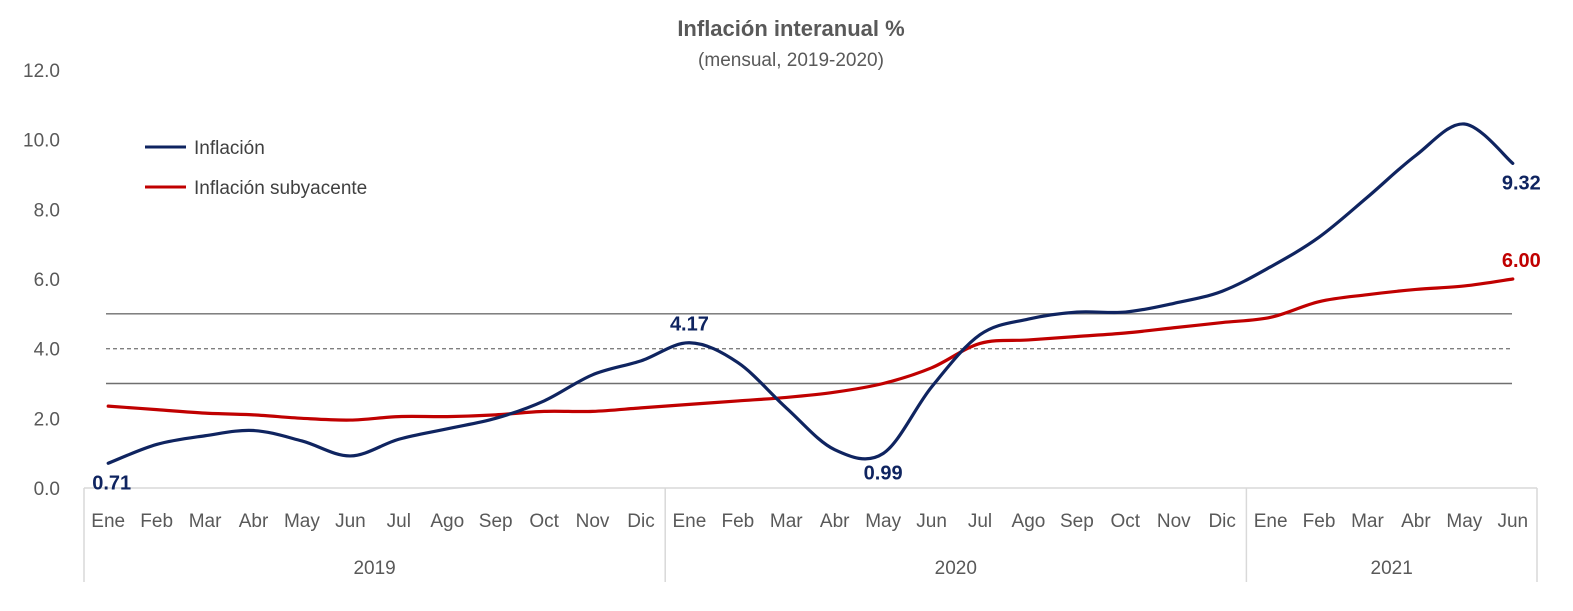  Describe the element at coordinates (280, 188) in the screenshot. I see `legend-label-subyacente: Inflación subyacente` at that location.